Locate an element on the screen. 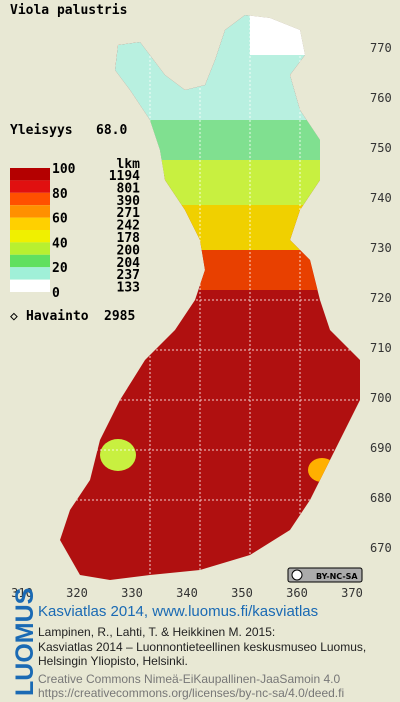  license-badge-box is located at coordinates (325, 575).